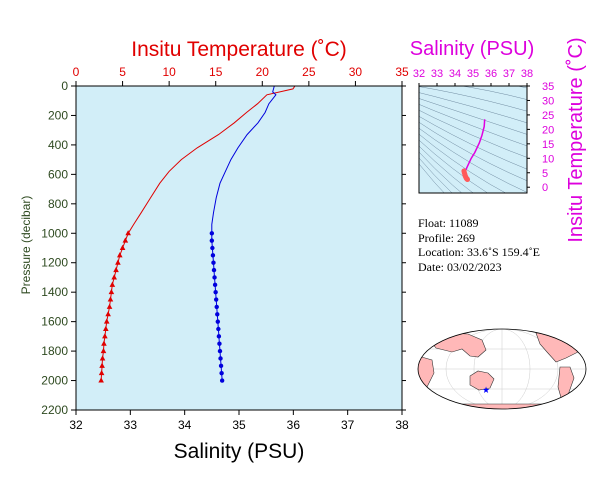  I want to click on ts-x-tick-label: 32, so click(419, 74).